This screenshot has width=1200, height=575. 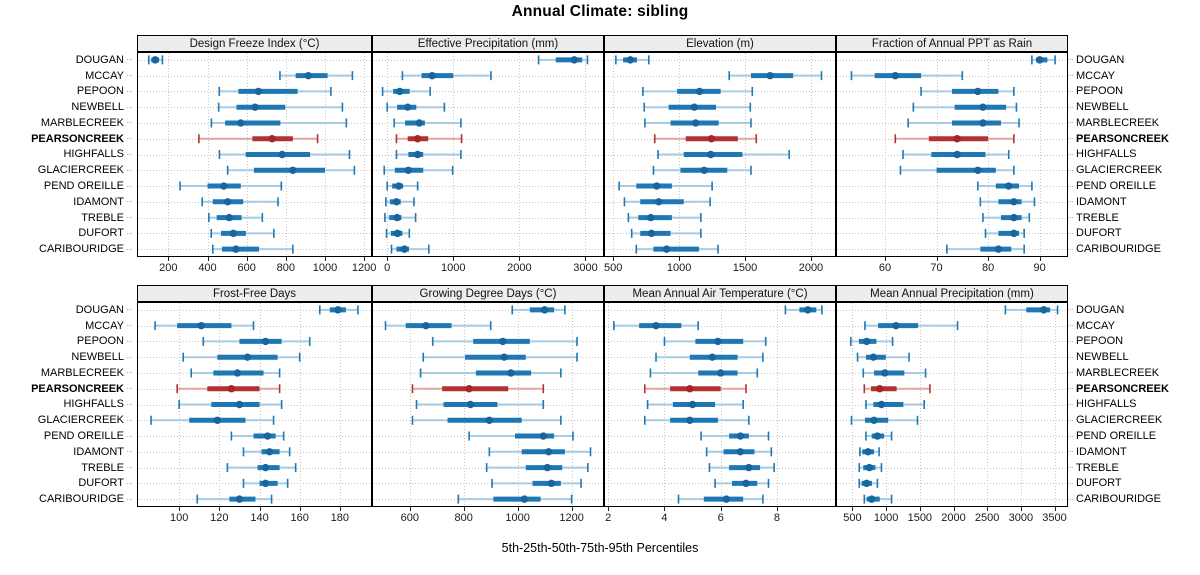 What do you see at coordinates (720, 518) in the screenshot?
I see `tick-label: 6` at bounding box center [720, 518].